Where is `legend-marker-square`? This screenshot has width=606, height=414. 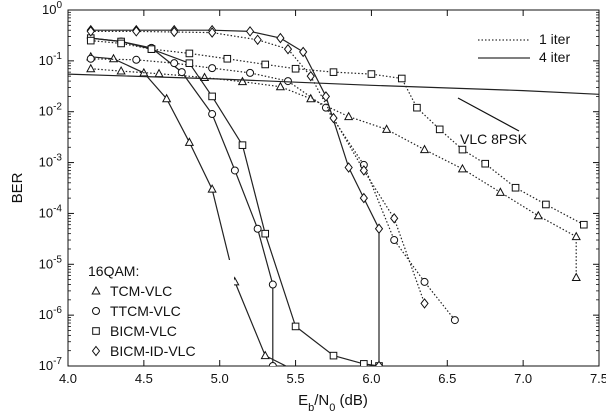
legend-marker-square is located at coordinates (96, 331).